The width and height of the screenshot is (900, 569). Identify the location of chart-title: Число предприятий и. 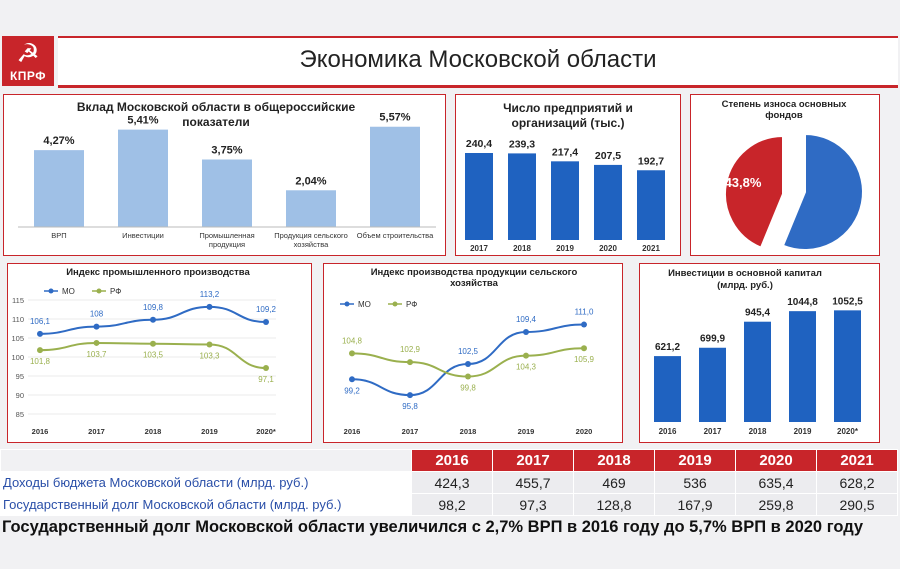
(568, 108).